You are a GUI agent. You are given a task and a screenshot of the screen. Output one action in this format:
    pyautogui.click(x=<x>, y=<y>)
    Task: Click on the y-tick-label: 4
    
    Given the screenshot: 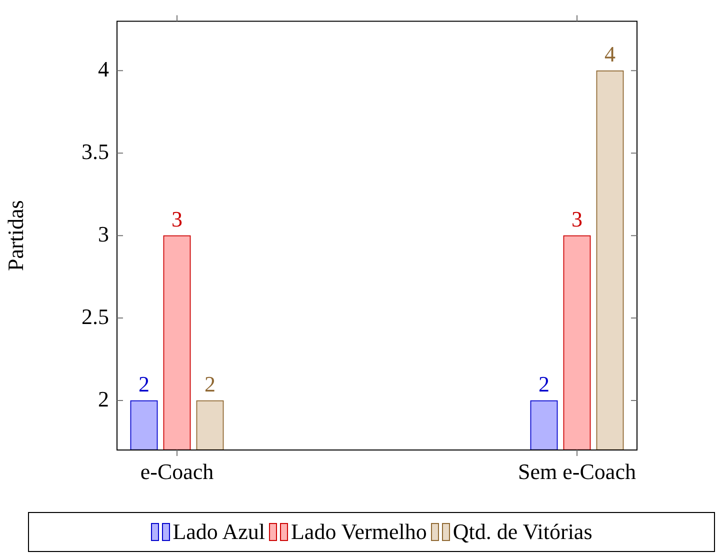 What is the action you would take?
    pyautogui.click(x=103, y=69)
    